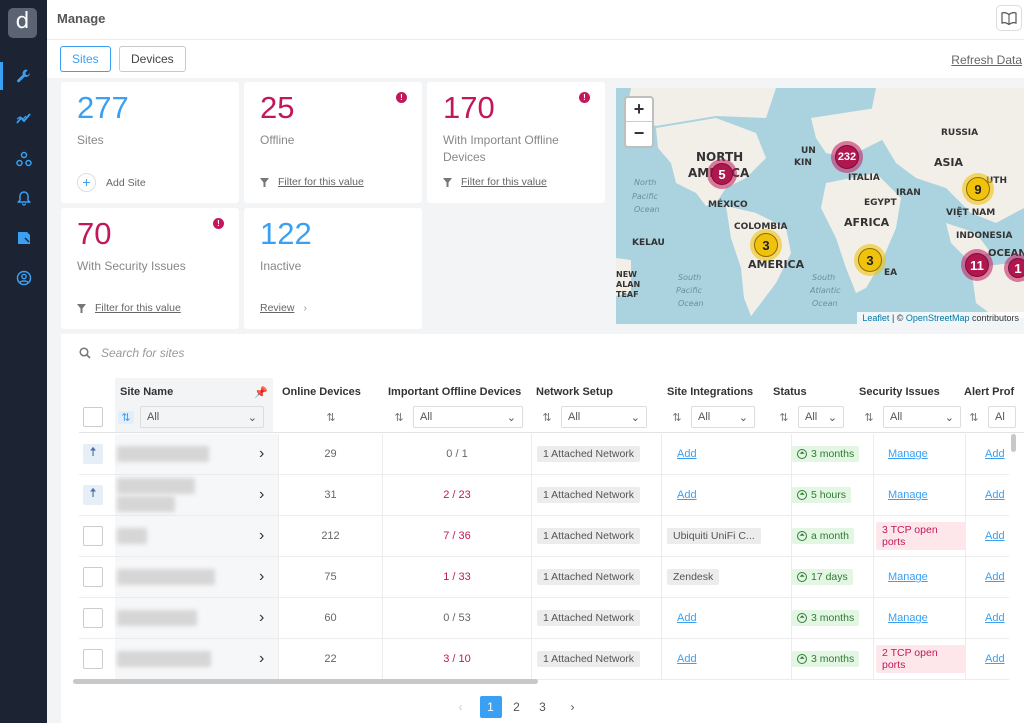 The height and width of the screenshot is (723, 1024). I want to click on add-site-button: + Add Site, so click(111, 182).